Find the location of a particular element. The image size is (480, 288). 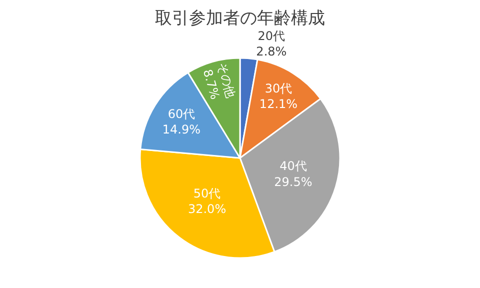

data-label: 32.0% is located at coordinates (207, 209).